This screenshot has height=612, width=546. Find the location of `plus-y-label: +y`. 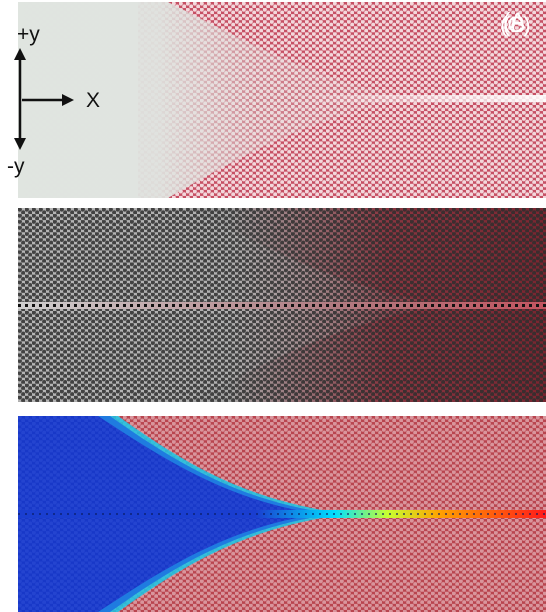

plus-y-label: +y is located at coordinates (28, 34).